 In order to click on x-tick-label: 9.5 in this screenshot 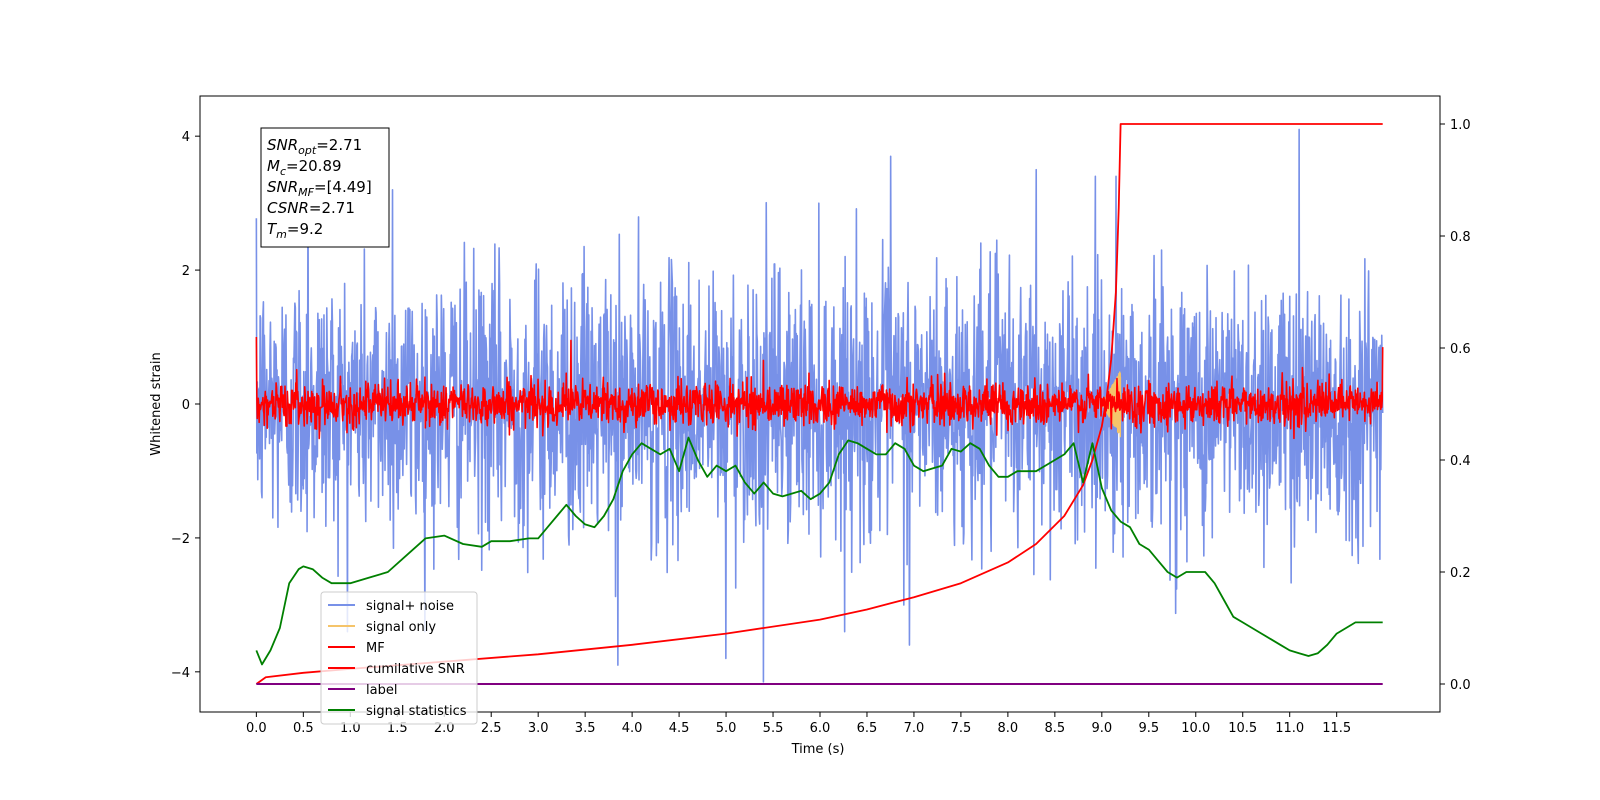, I will do `click(1148, 728)`.